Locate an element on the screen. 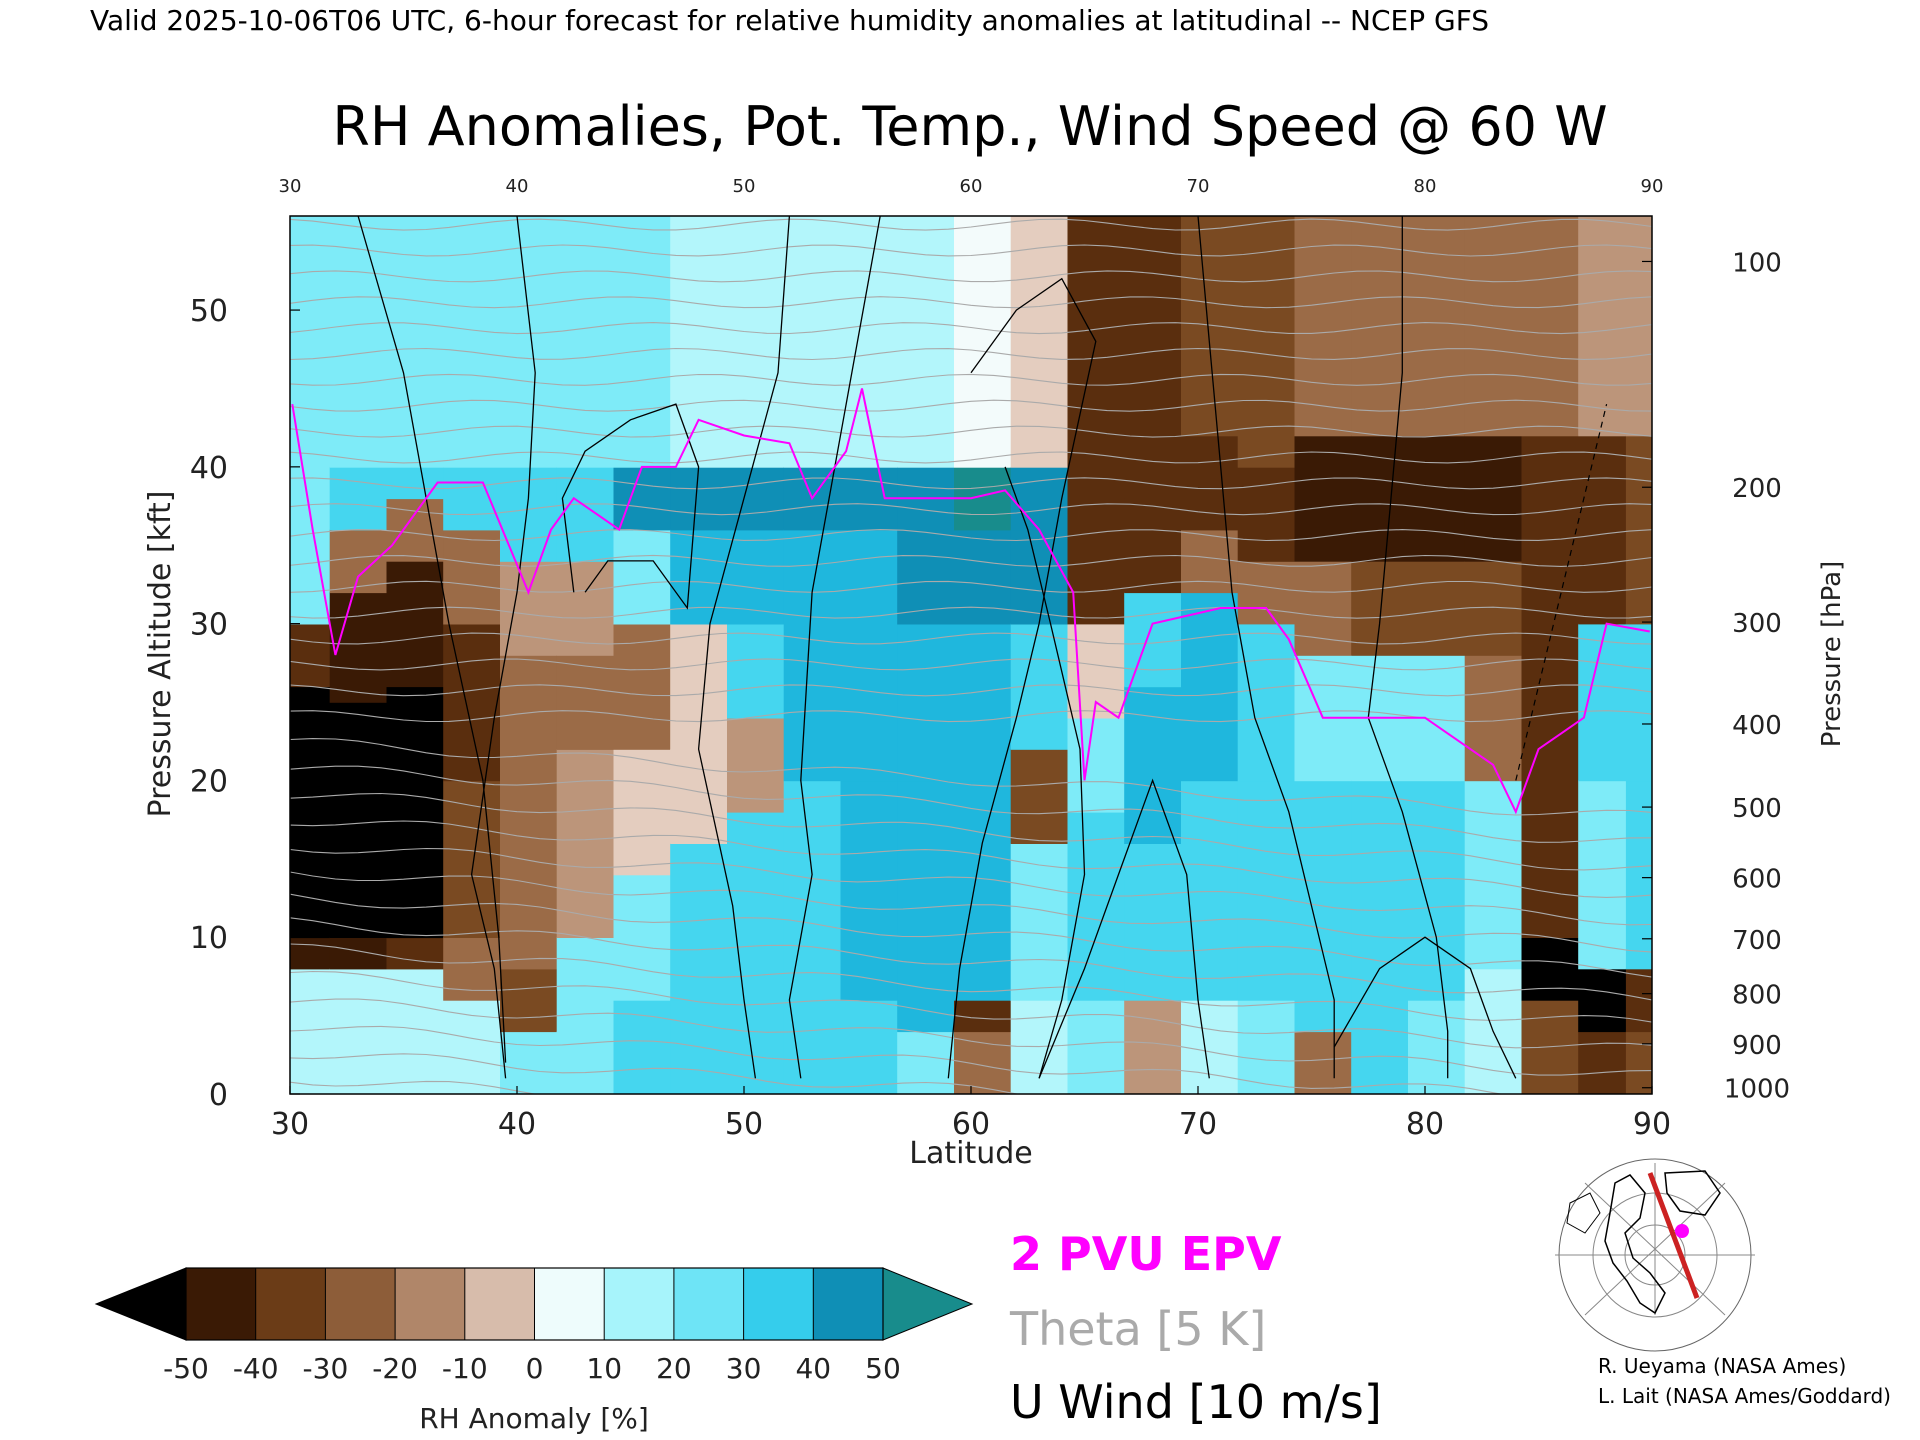 This screenshot has height=1440, width=1920. legend-epv: 2 PVU EPV is located at coordinates (1146, 1254).